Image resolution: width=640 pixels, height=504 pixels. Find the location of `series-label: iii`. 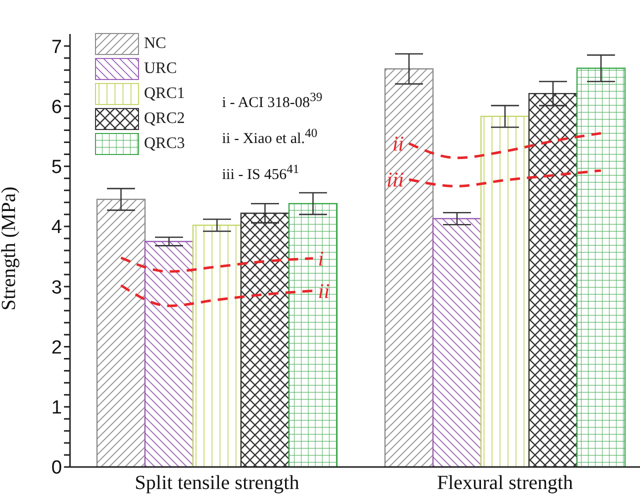

series-label: iii is located at coordinates (395, 180).